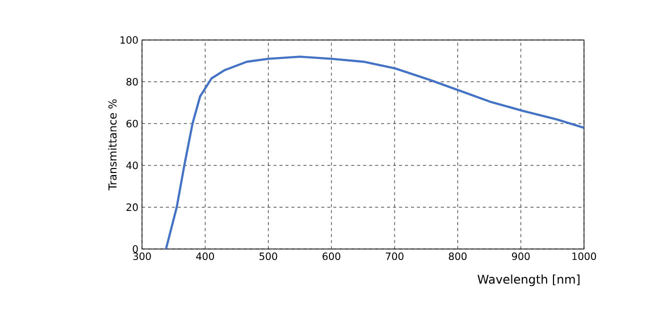 The height and width of the screenshot is (330, 646). What do you see at coordinates (521, 256) in the screenshot?
I see `x-tick-label: 900` at bounding box center [521, 256].